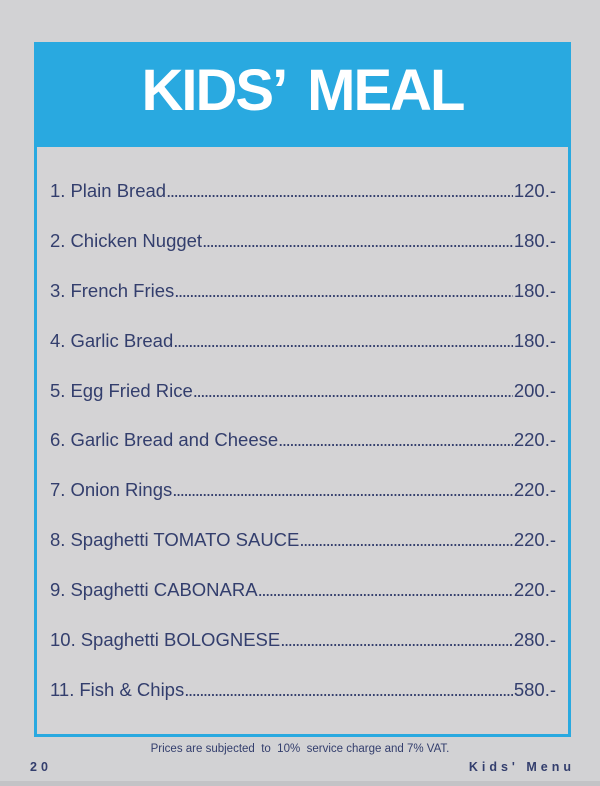 The height and width of the screenshot is (786, 600). What do you see at coordinates (58, 390) in the screenshot?
I see `menu-item-number: 5.` at bounding box center [58, 390].